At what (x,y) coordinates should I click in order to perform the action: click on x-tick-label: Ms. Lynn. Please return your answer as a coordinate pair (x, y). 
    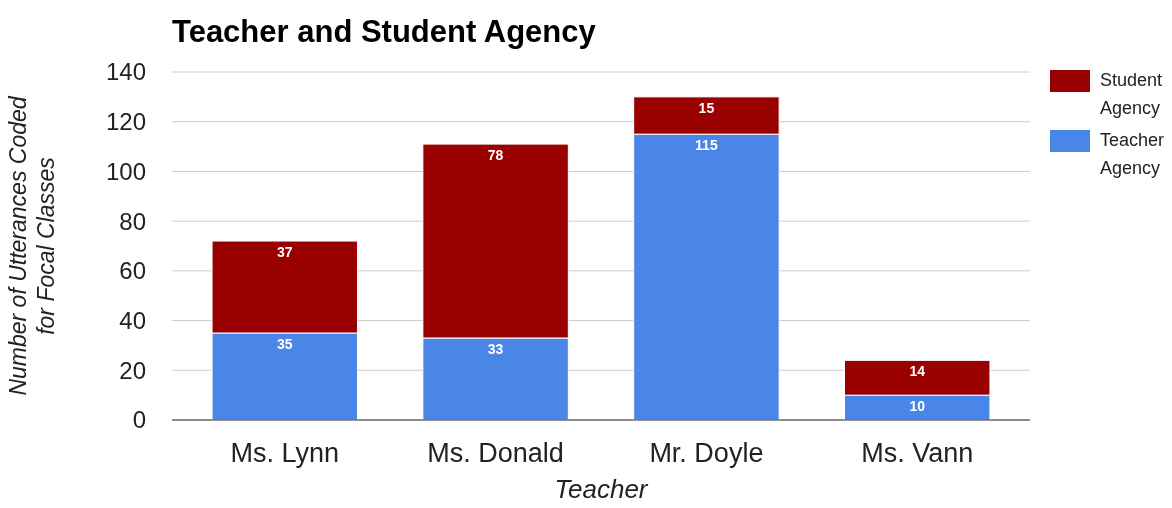
    Looking at the image, I should click on (285, 453).